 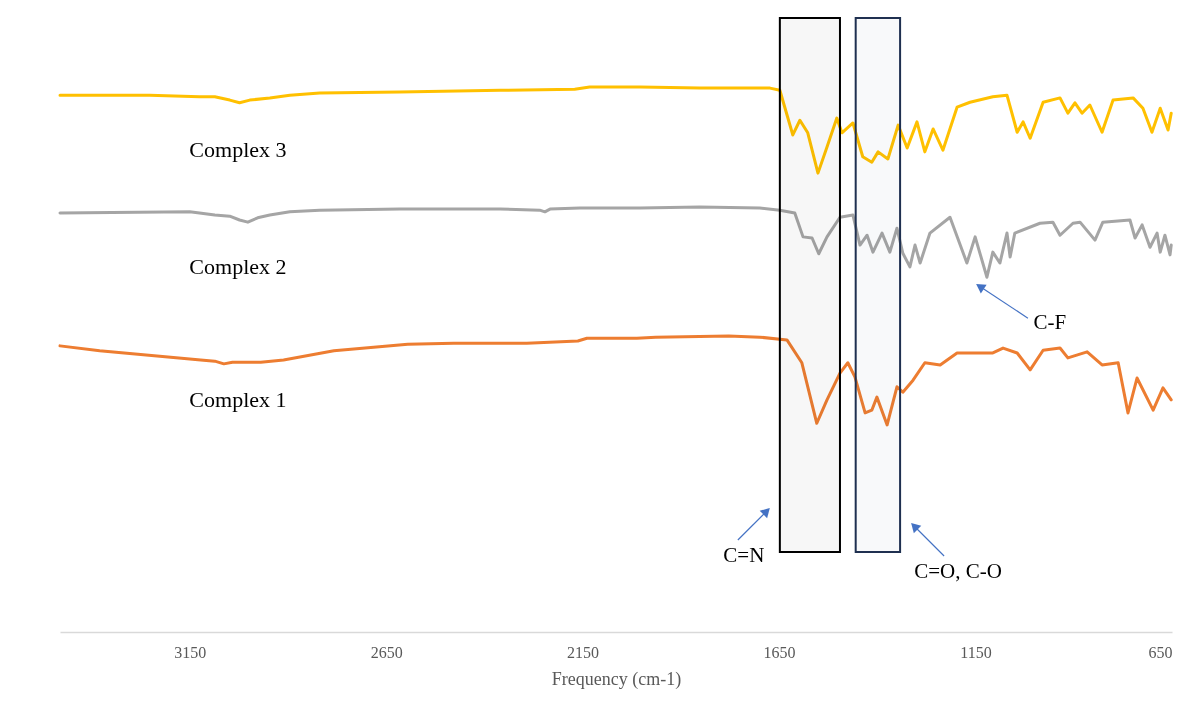 What do you see at coordinates (386, 652) in the screenshot?
I see `x-tick-label: 2650` at bounding box center [386, 652].